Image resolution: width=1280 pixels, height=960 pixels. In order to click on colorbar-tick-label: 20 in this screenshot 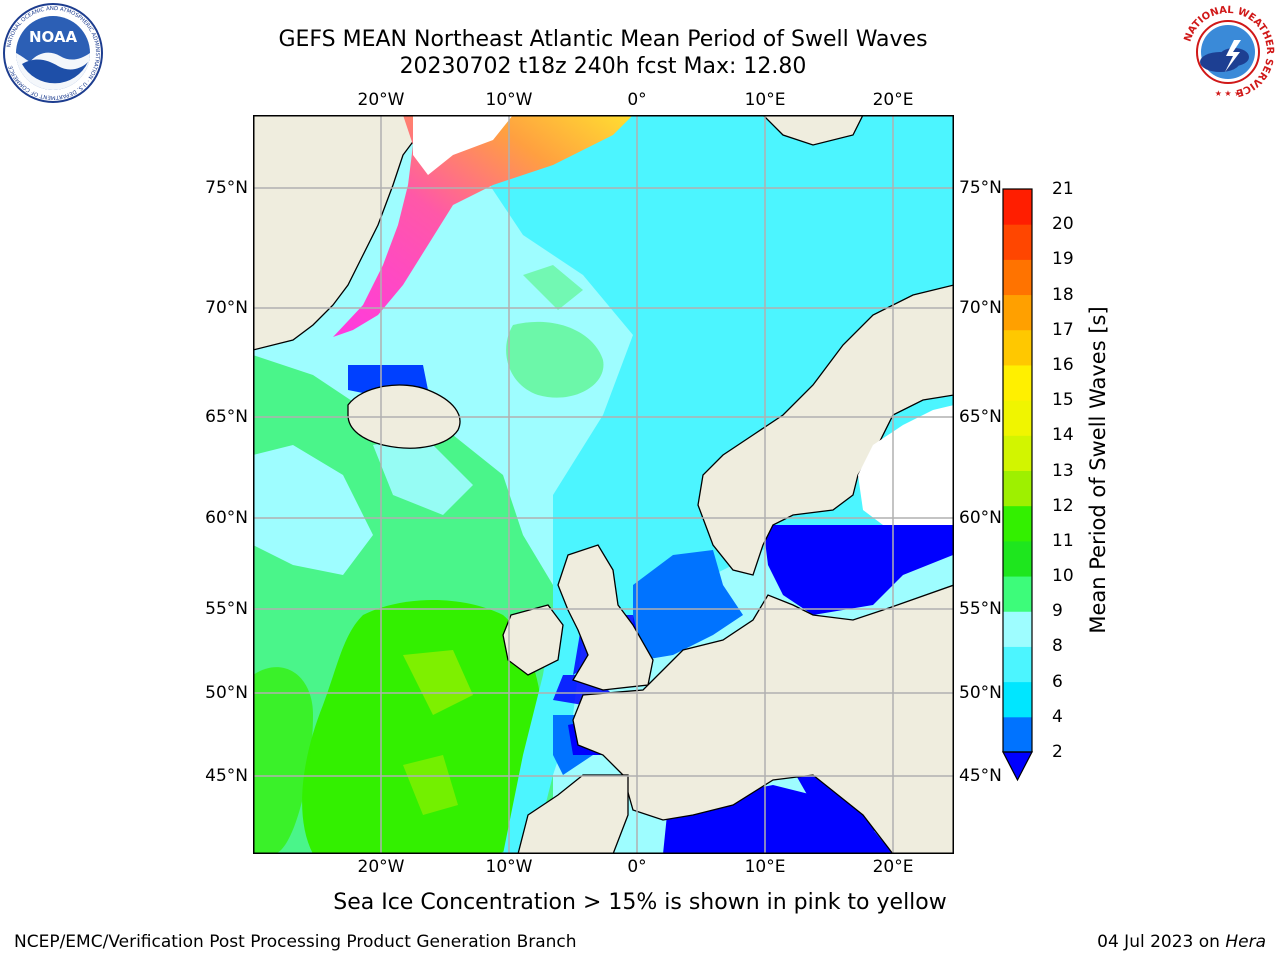, I will do `click(1063, 224)`.